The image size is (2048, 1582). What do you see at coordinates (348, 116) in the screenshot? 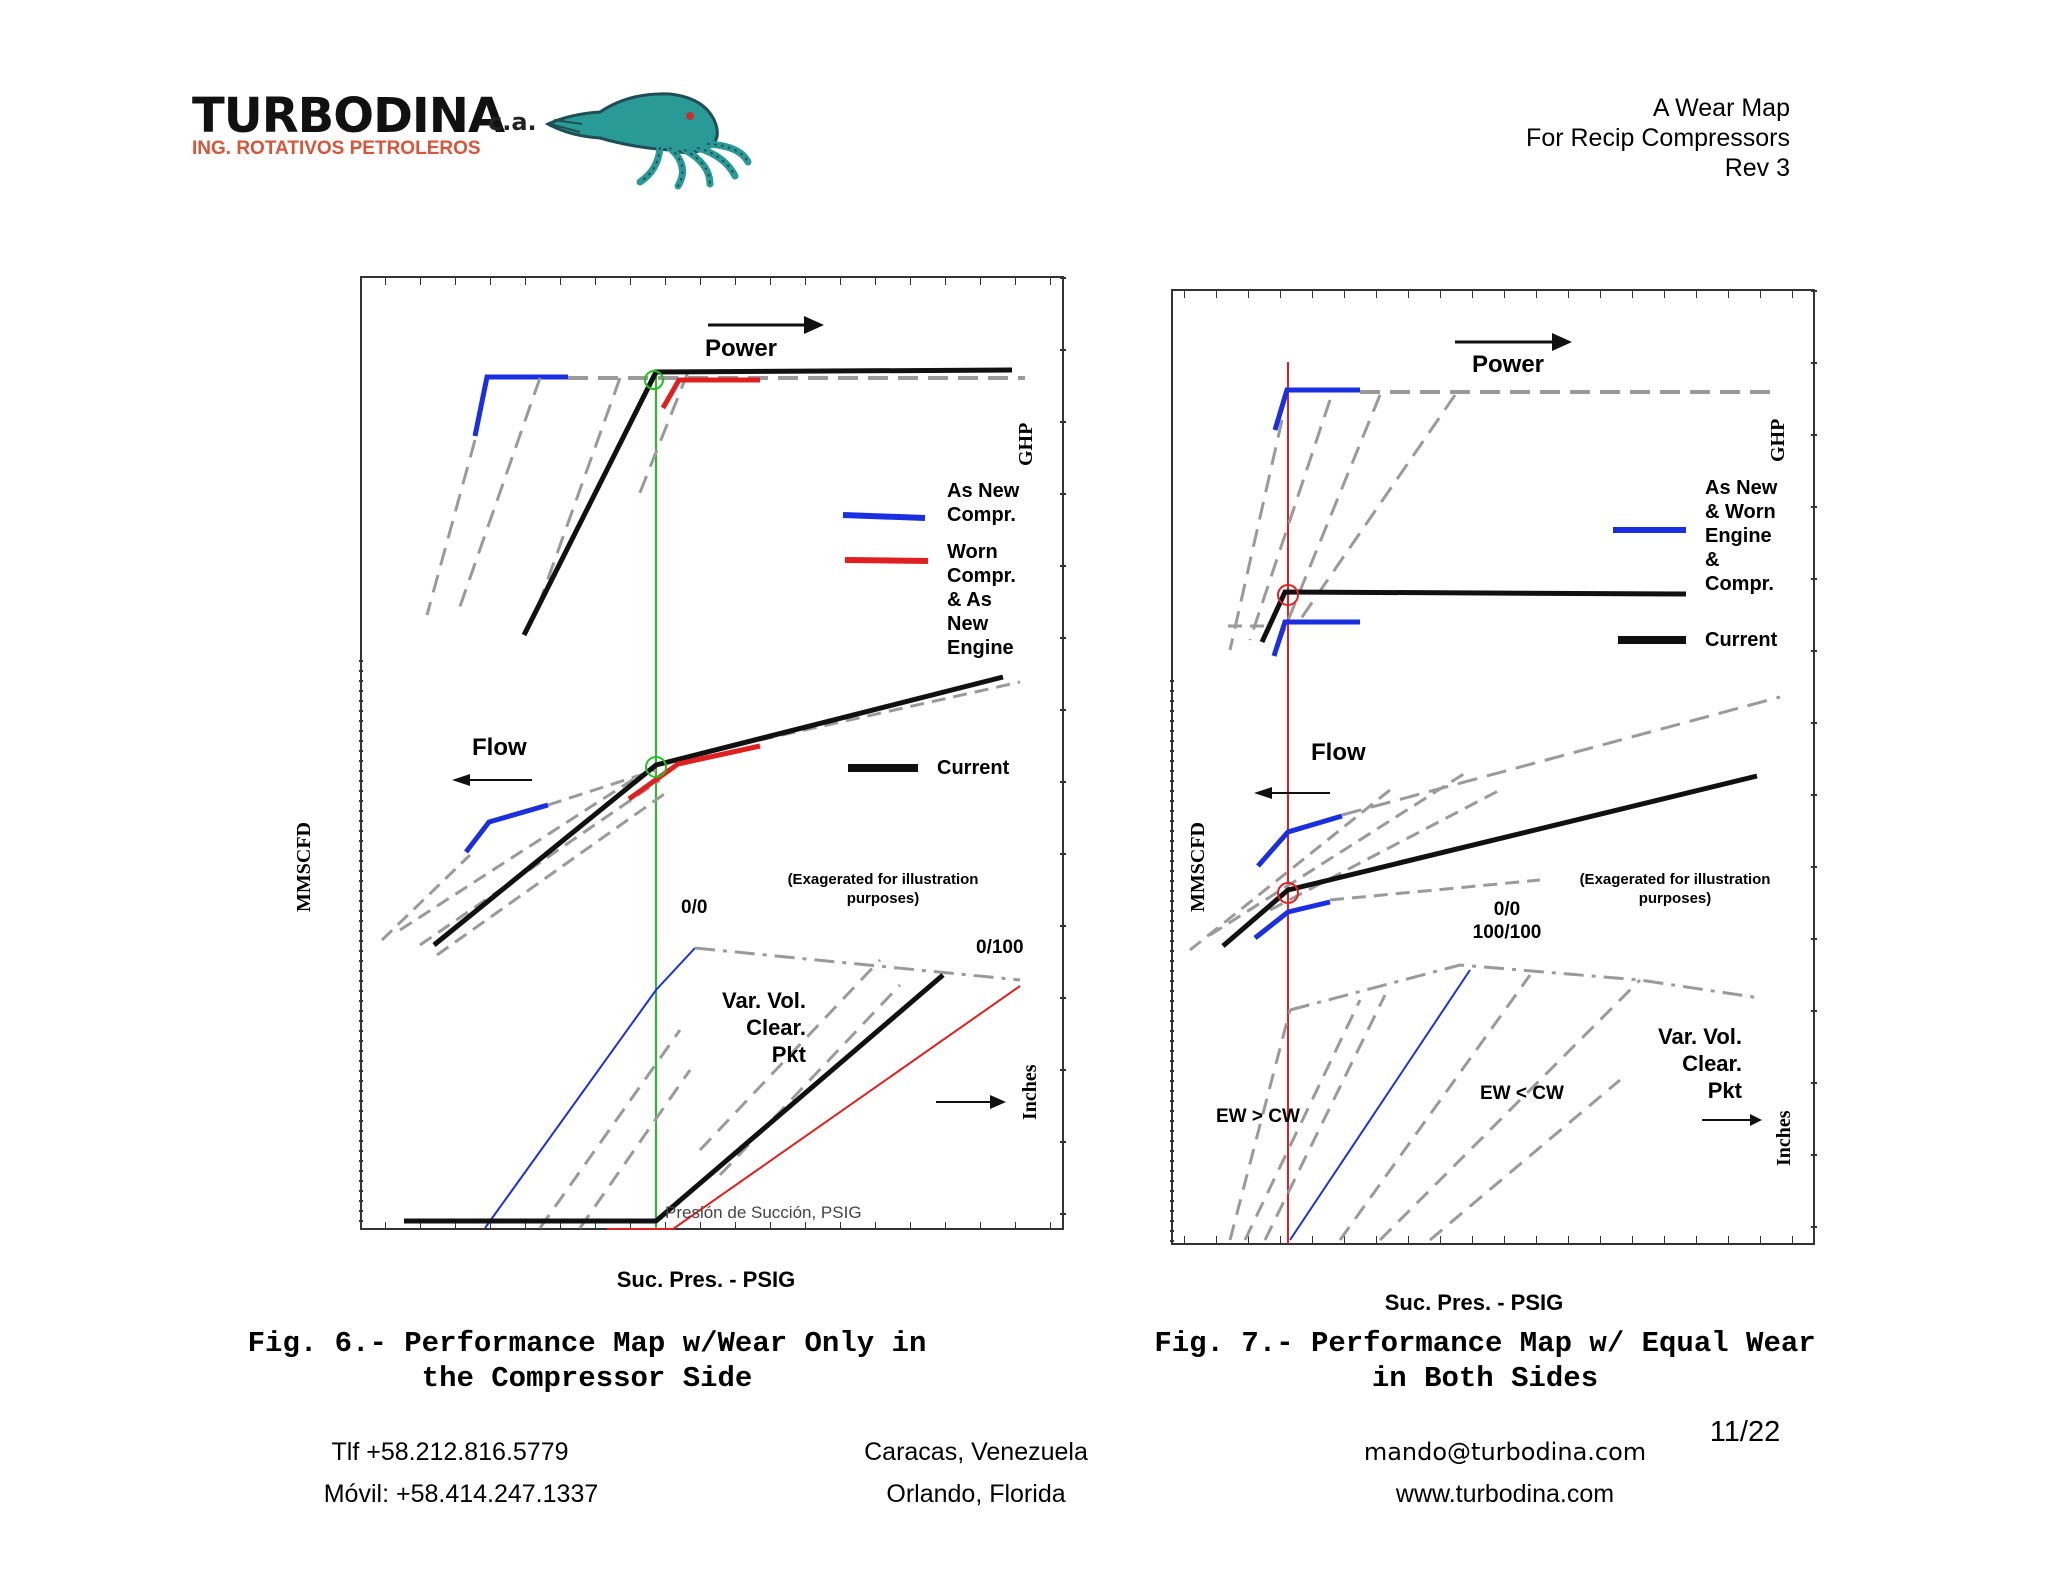
I see `company-logo-name: TURBODINA` at bounding box center [348, 116].